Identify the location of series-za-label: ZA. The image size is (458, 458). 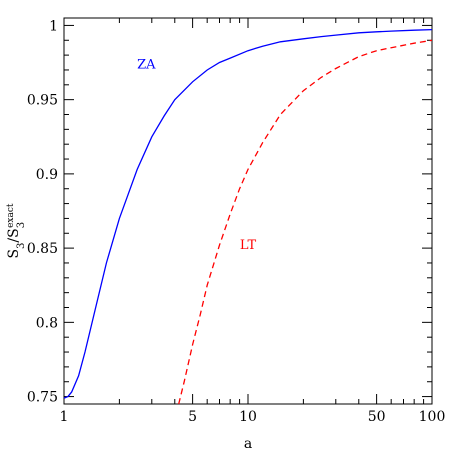
(146, 64).